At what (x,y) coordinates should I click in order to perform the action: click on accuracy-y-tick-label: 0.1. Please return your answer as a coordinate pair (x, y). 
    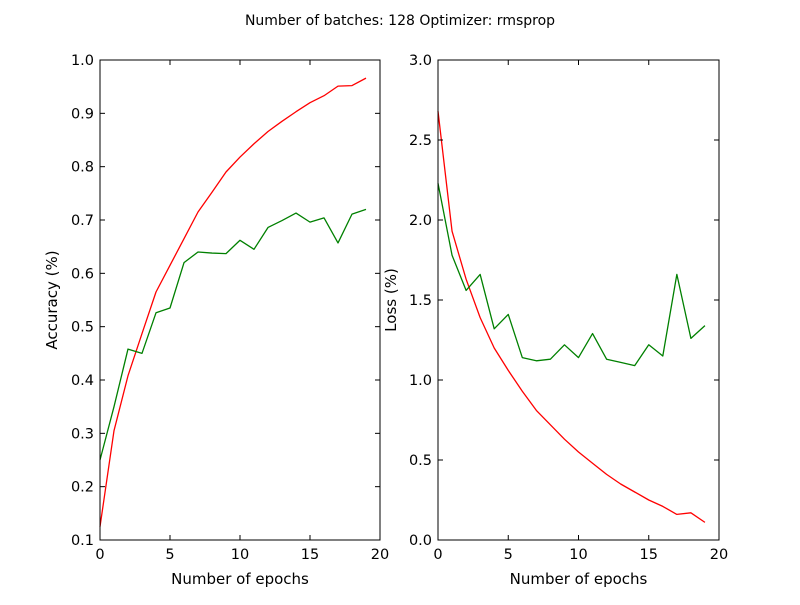
    Looking at the image, I should click on (82, 541).